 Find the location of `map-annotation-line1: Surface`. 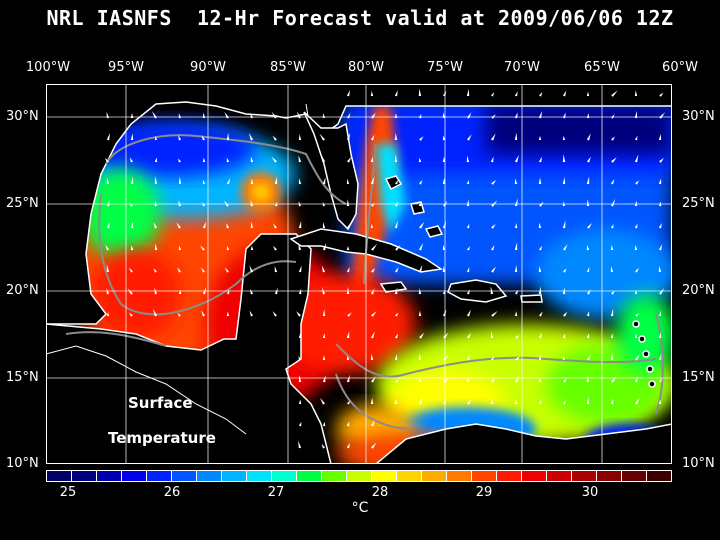

map-annotation-line1: Surface is located at coordinates (160, 403).